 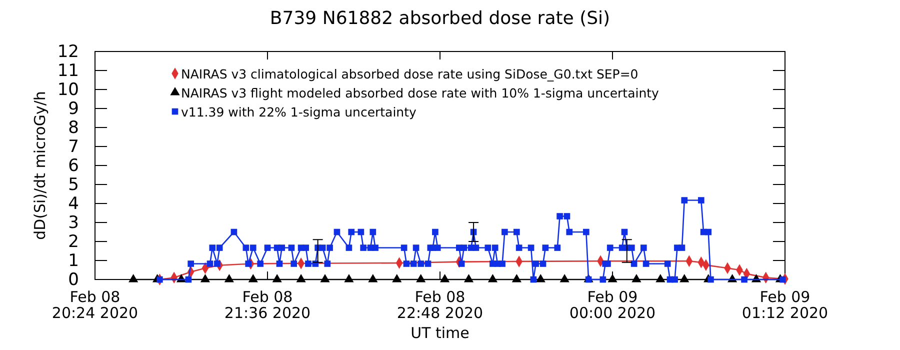 What do you see at coordinates (73, 166) in the screenshot?
I see `y-tick-label: 6` at bounding box center [73, 166].